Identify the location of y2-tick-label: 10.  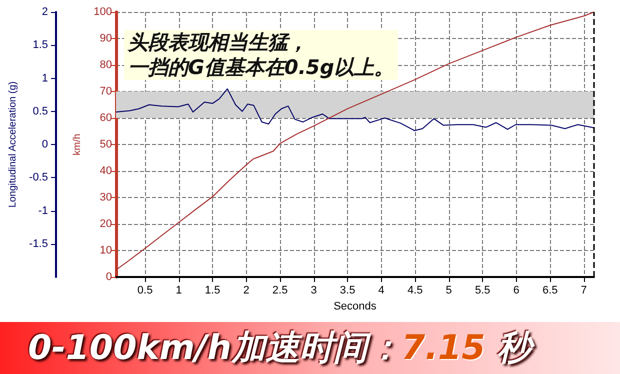
(106, 250).